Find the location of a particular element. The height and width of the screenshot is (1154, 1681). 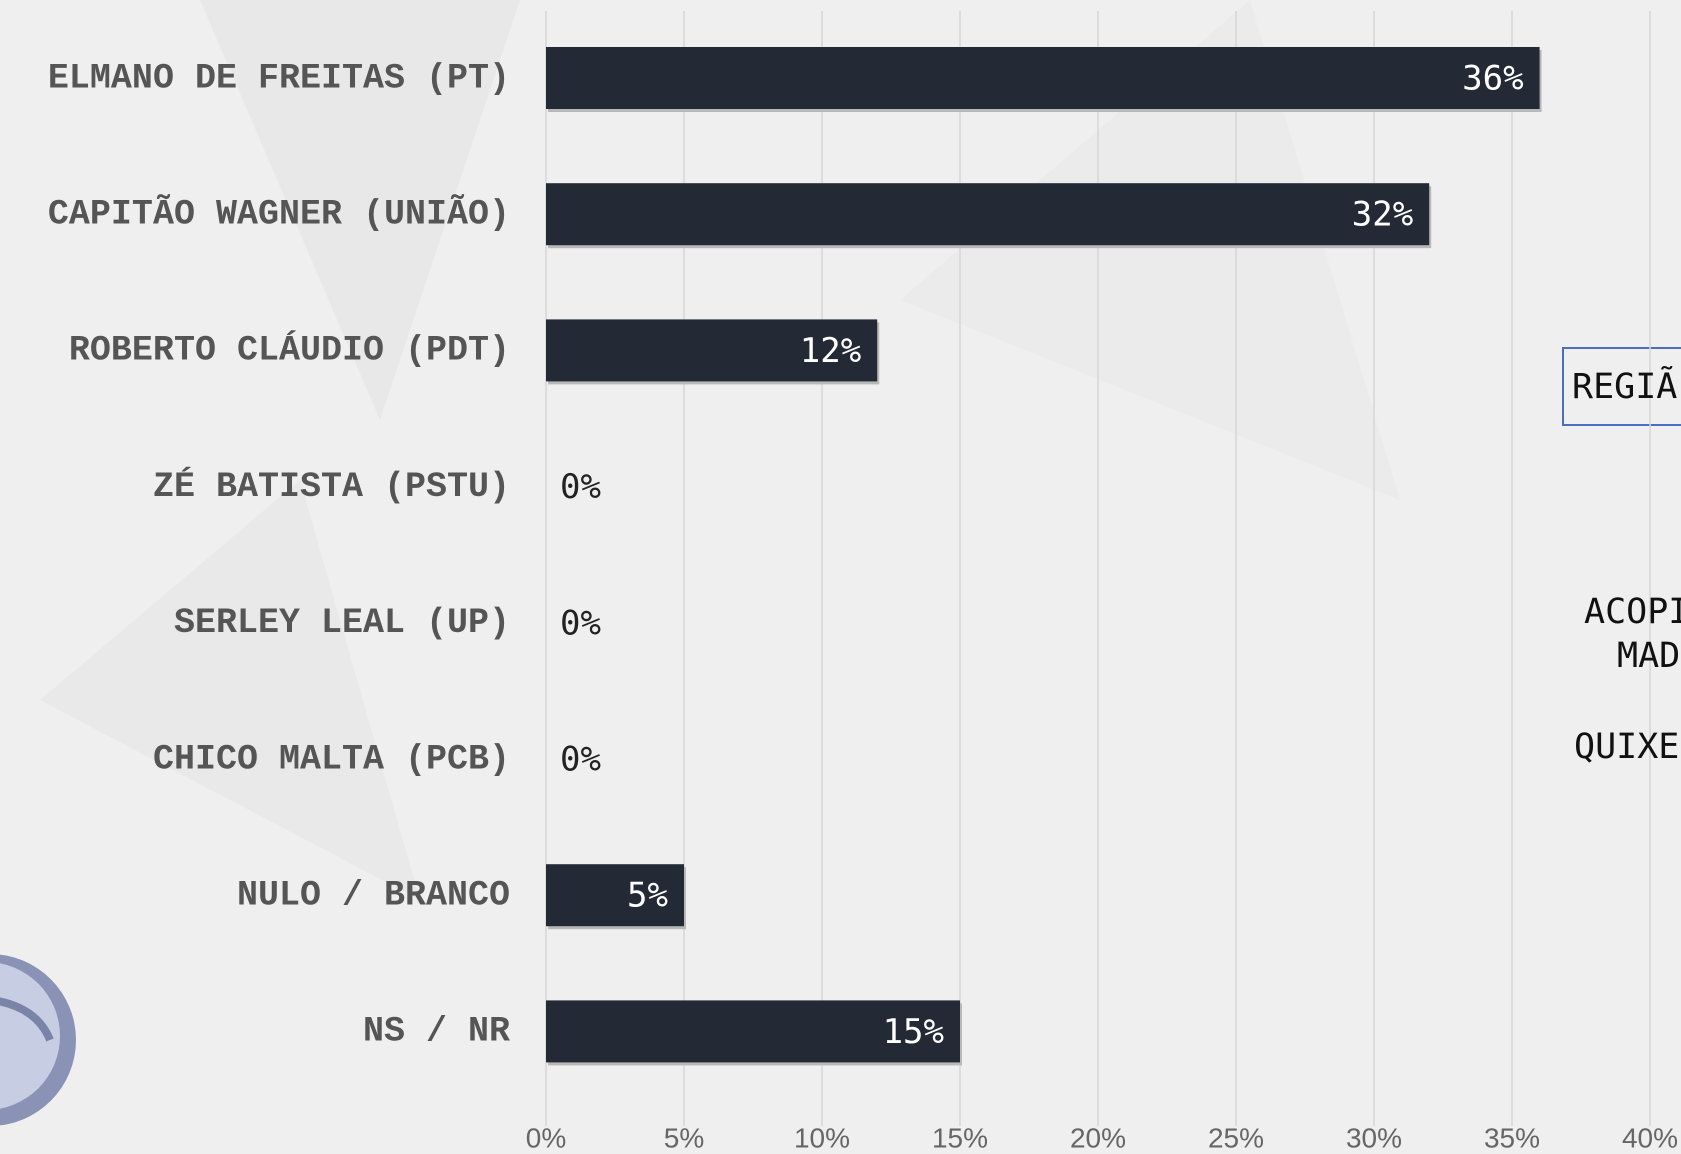

x-tick-label: 10% is located at coordinates (822, 1137).